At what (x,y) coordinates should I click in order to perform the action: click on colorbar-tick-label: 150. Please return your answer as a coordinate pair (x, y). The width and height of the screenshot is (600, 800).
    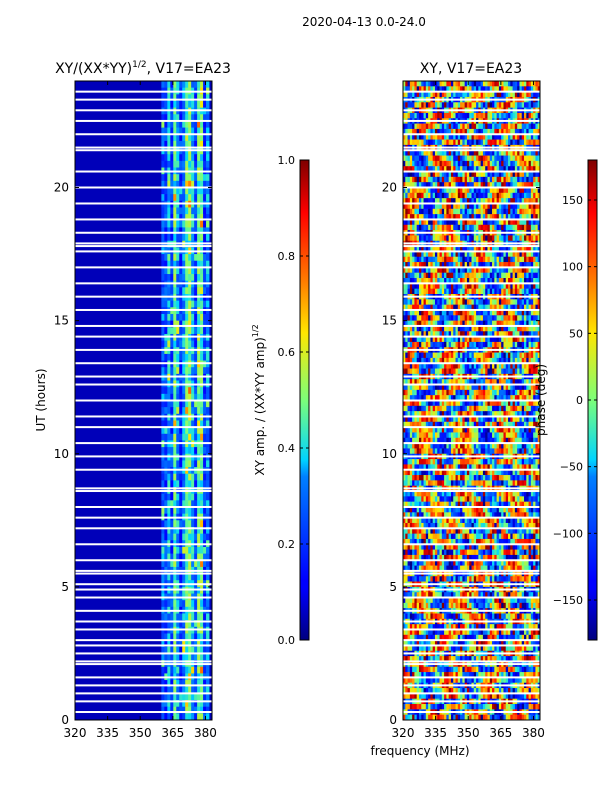
    Looking at the image, I should click on (572, 200).